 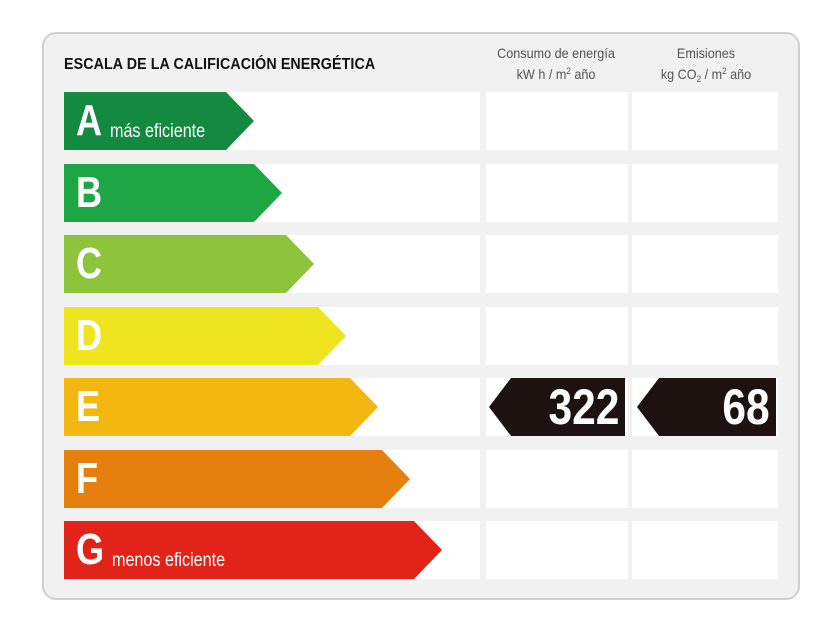 What do you see at coordinates (158, 131) in the screenshot?
I see `rating-label-a: más eficiente` at bounding box center [158, 131].